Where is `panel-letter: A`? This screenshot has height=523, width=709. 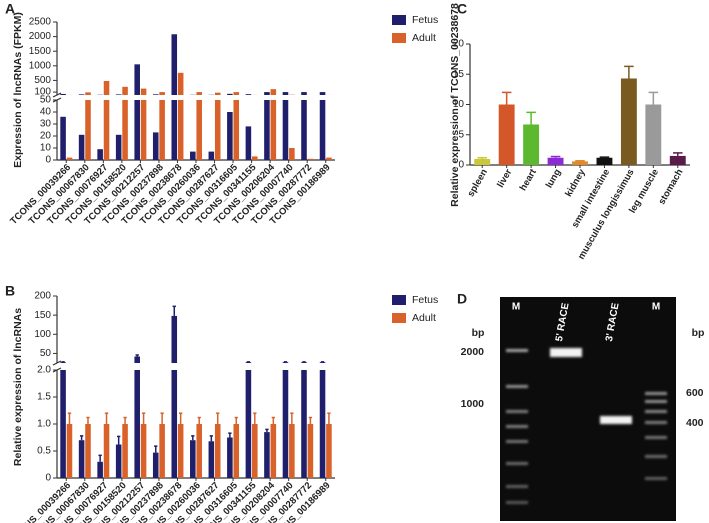
panel-letter: A is located at coordinates (10, 9).